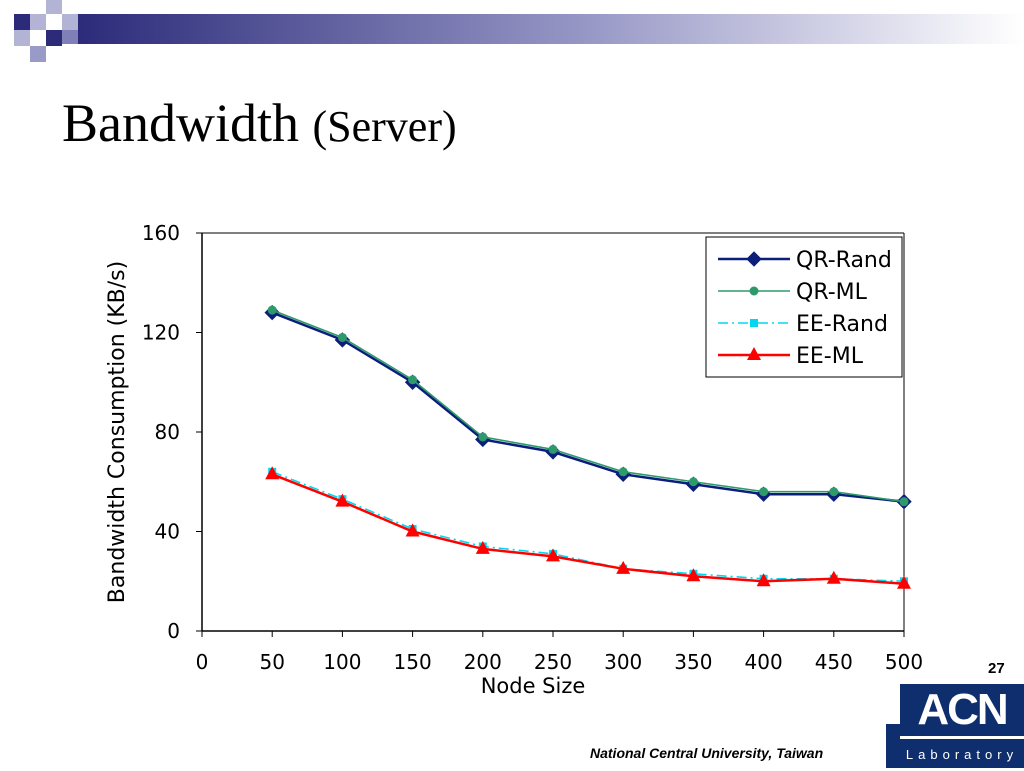 The width and height of the screenshot is (1024, 771). I want to click on y-axis-title: Bandwidth Consumption (KB/s), so click(117, 432).